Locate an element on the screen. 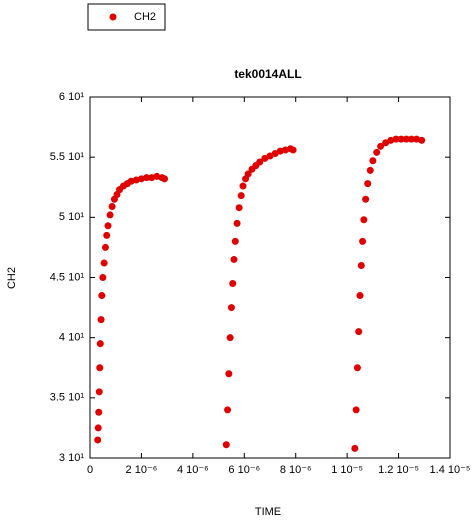 The width and height of the screenshot is (474, 525). y-tick-label: 4.5 10¹ is located at coordinates (67, 277).